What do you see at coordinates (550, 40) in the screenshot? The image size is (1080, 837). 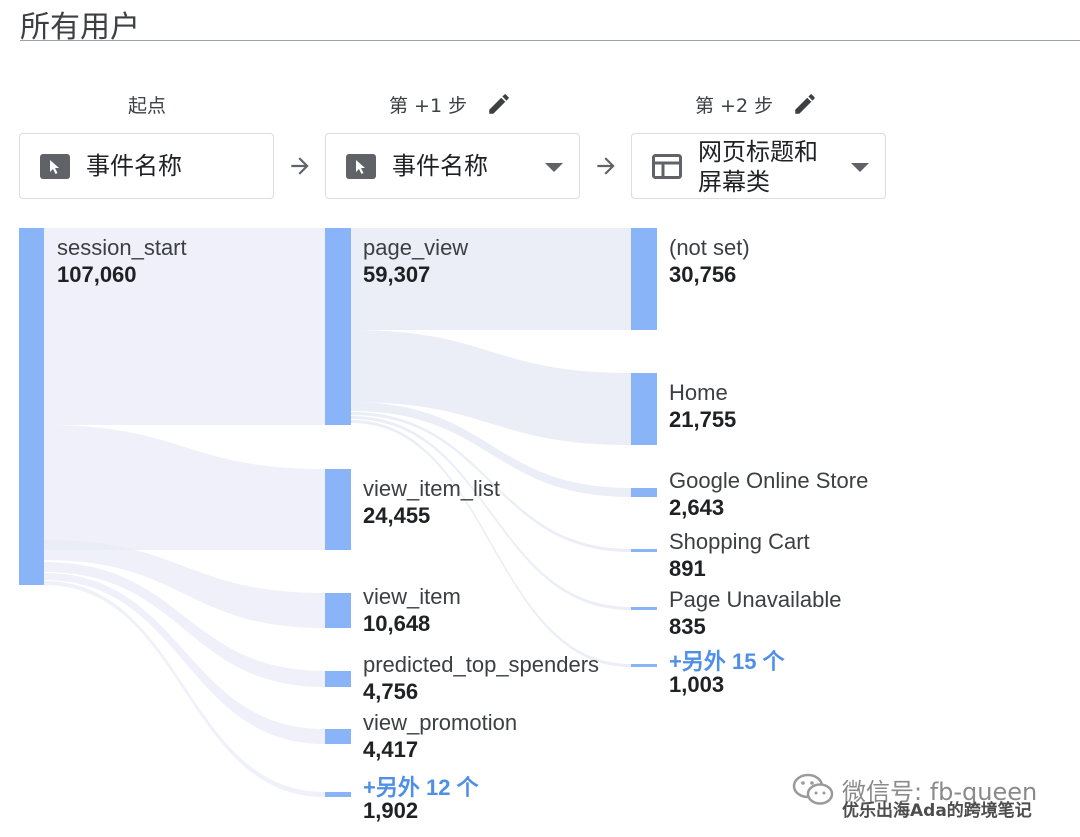 I see `header-divider` at bounding box center [550, 40].